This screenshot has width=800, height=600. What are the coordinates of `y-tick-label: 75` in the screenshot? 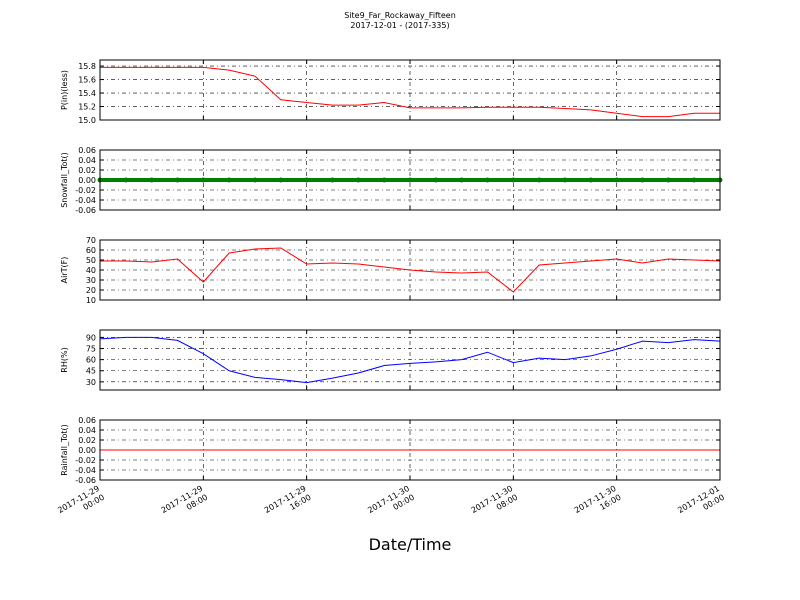 It's located at (91, 349).